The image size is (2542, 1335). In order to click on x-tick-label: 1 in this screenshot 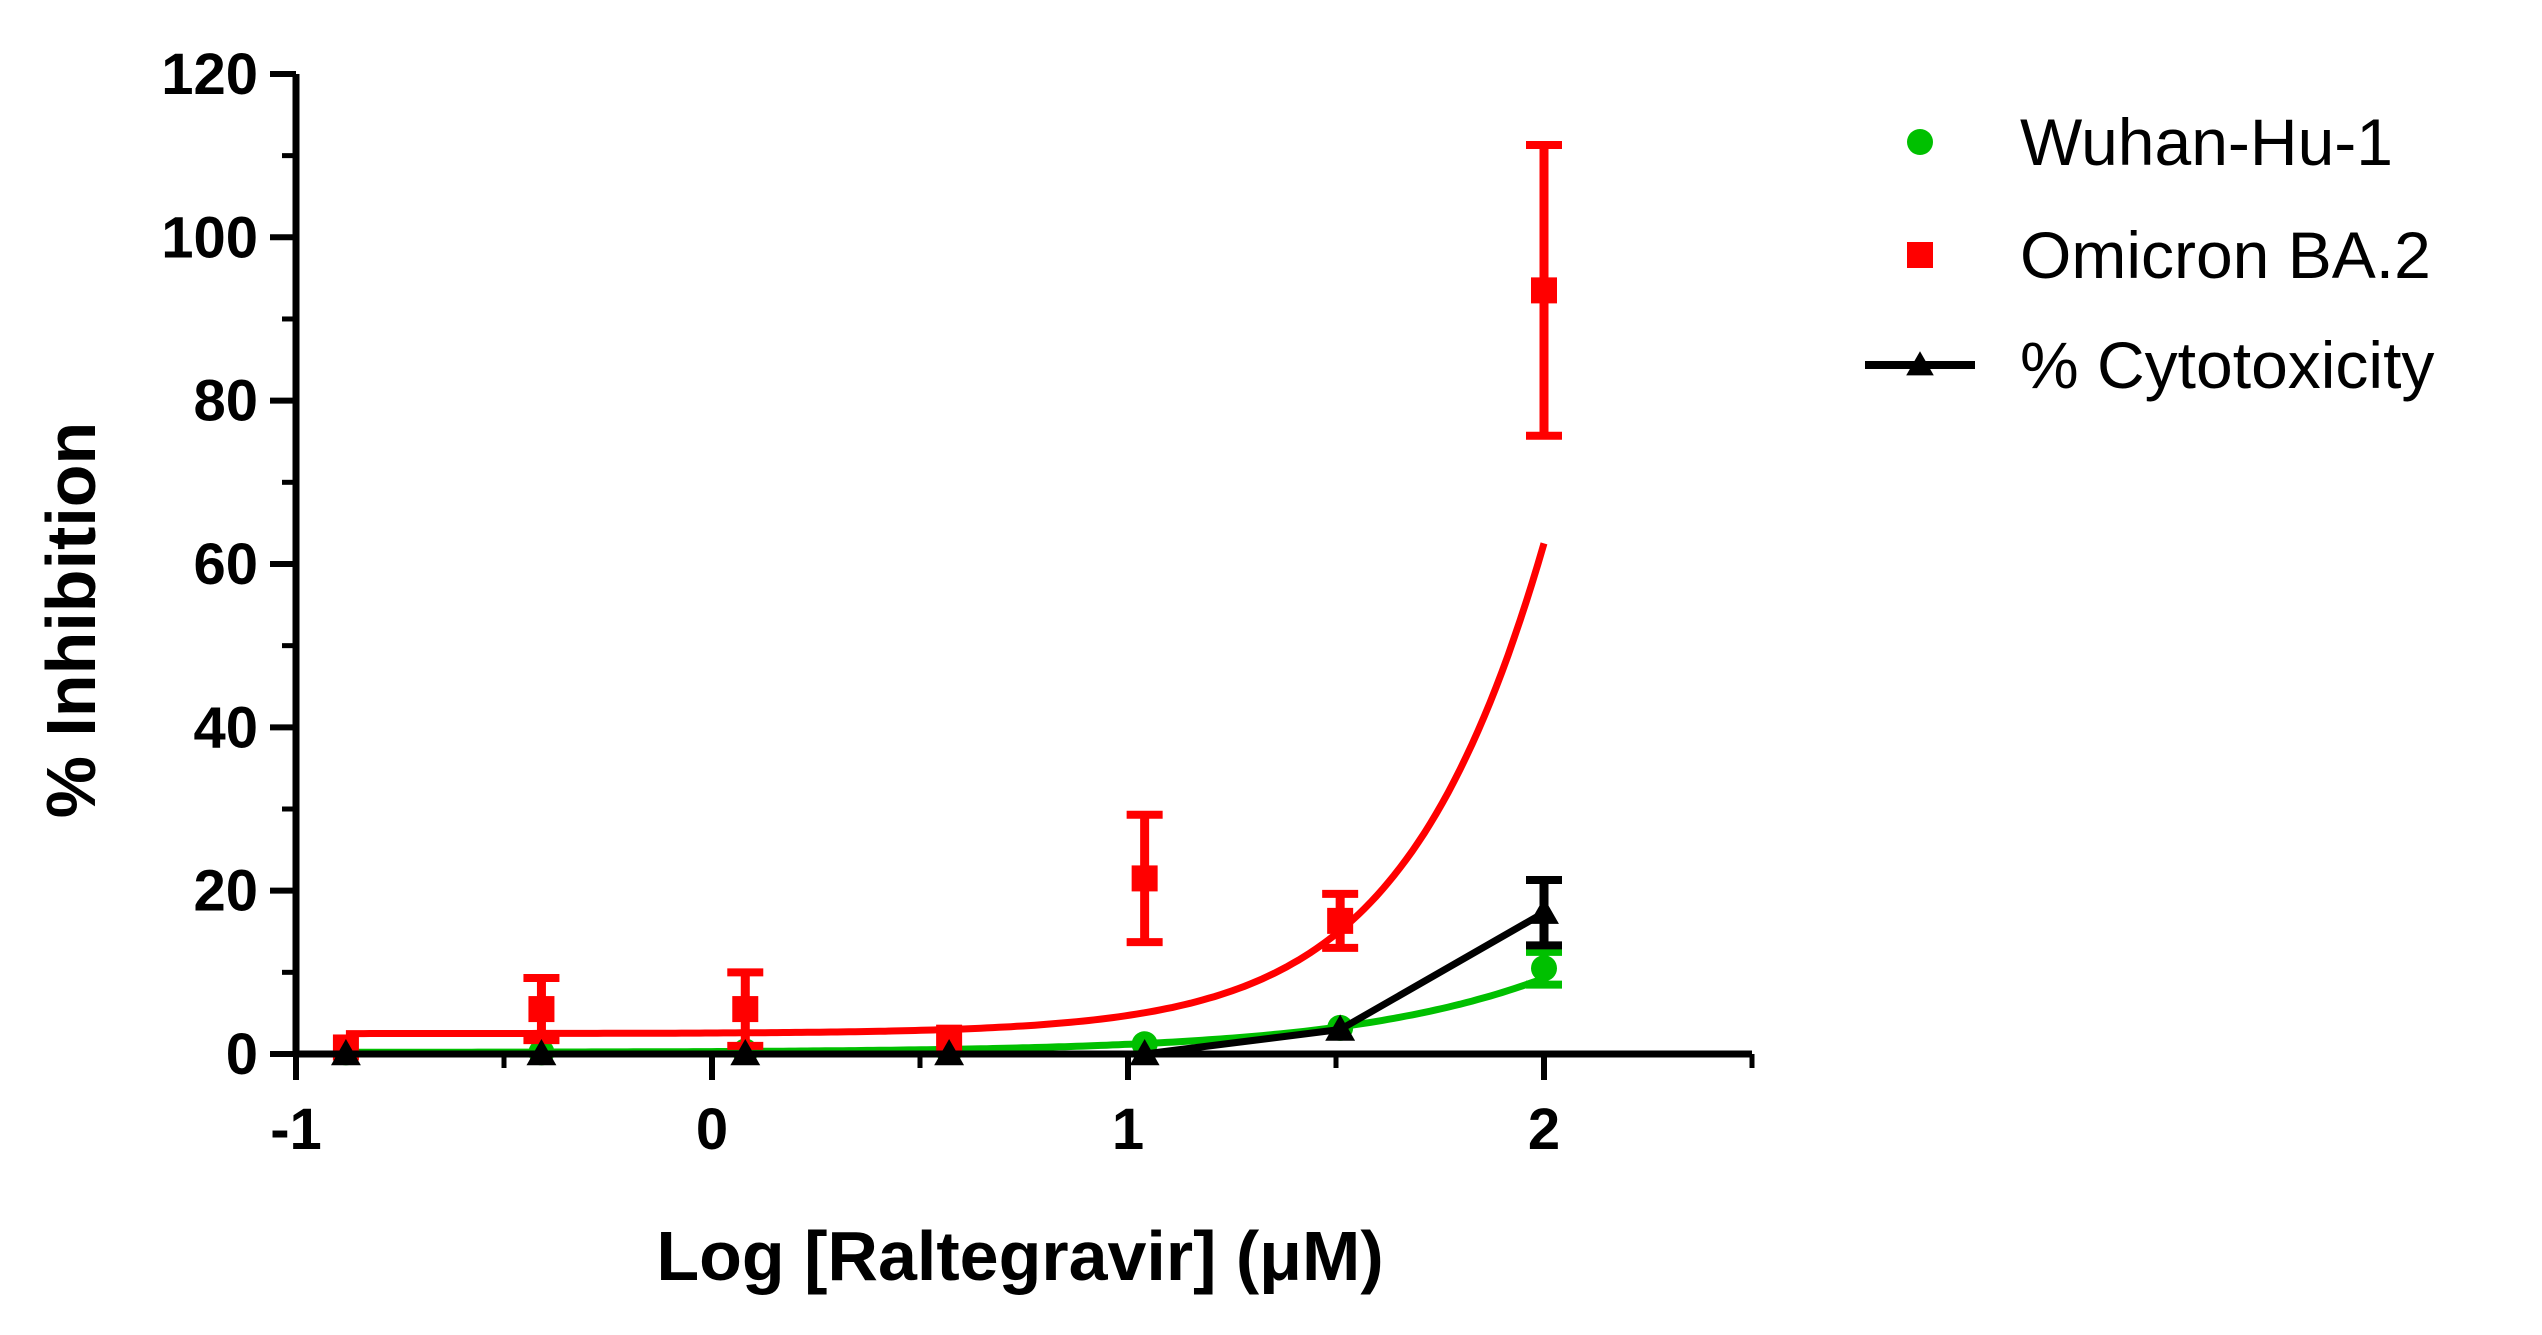, I will do `click(1128, 1129)`.